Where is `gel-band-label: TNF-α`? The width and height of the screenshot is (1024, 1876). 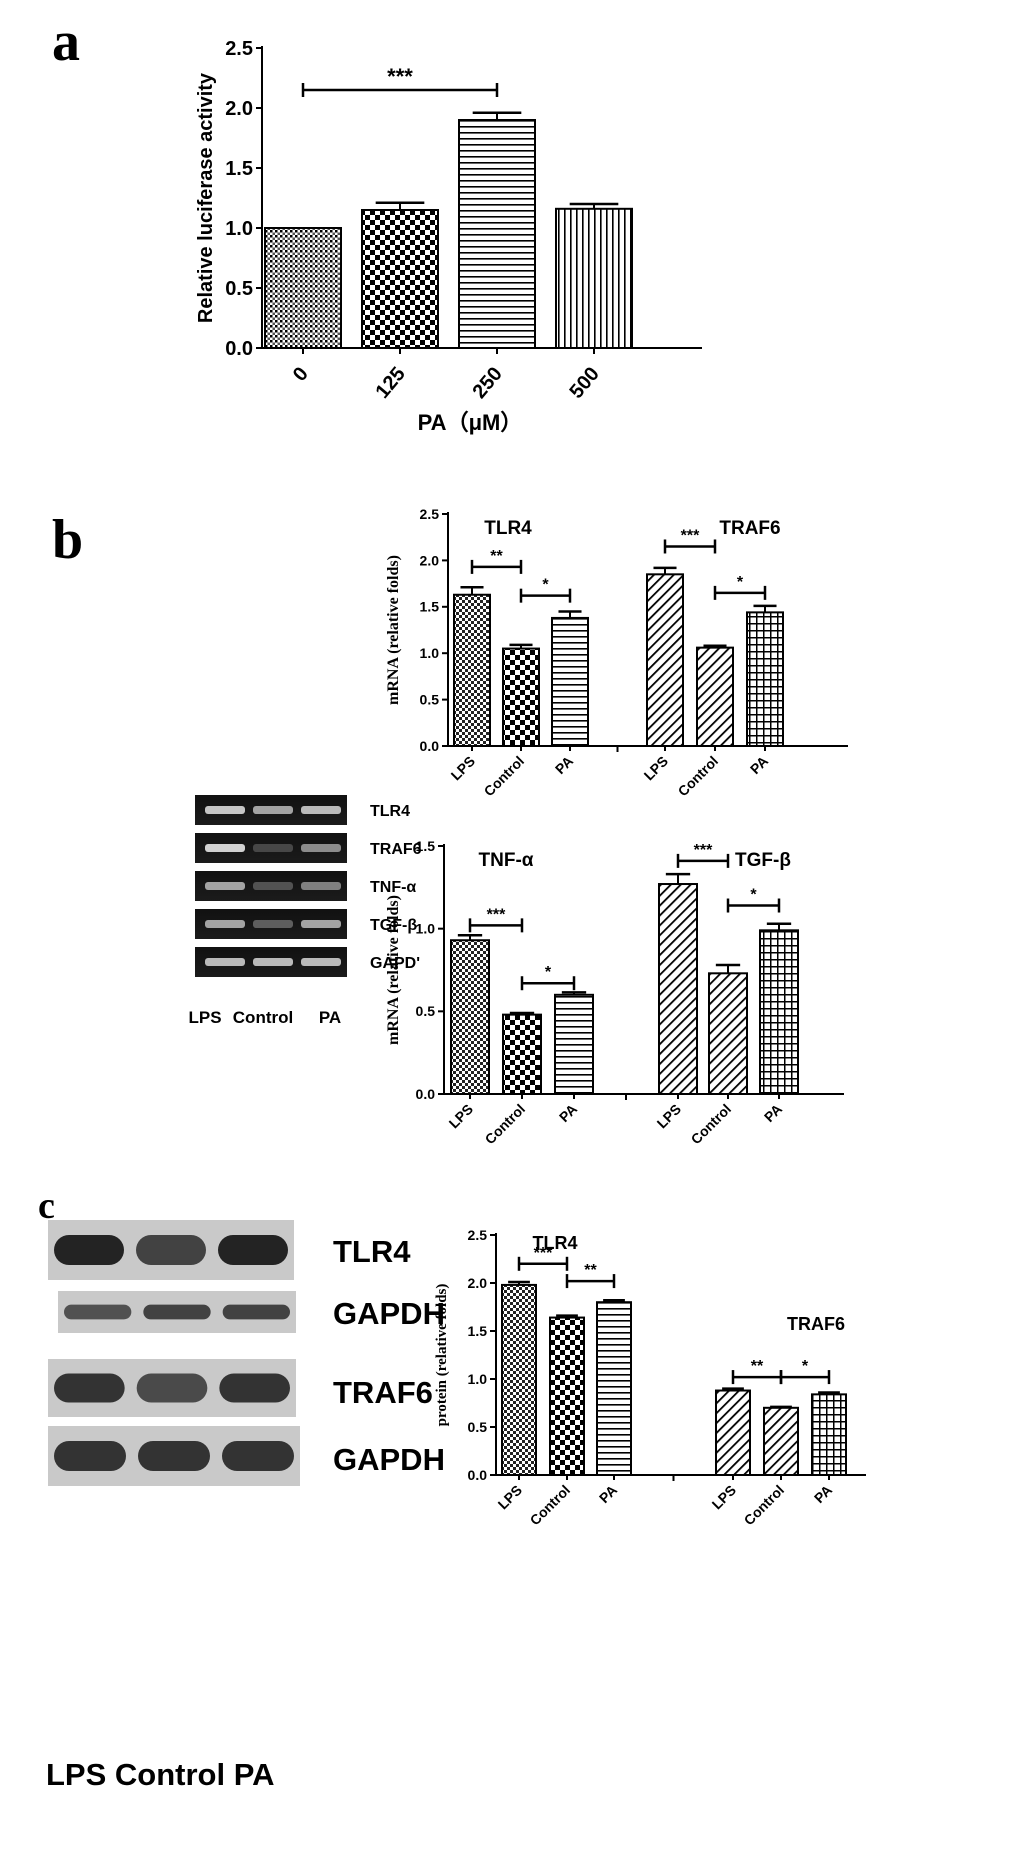 gel-band-label: TNF-α is located at coordinates (393, 887).